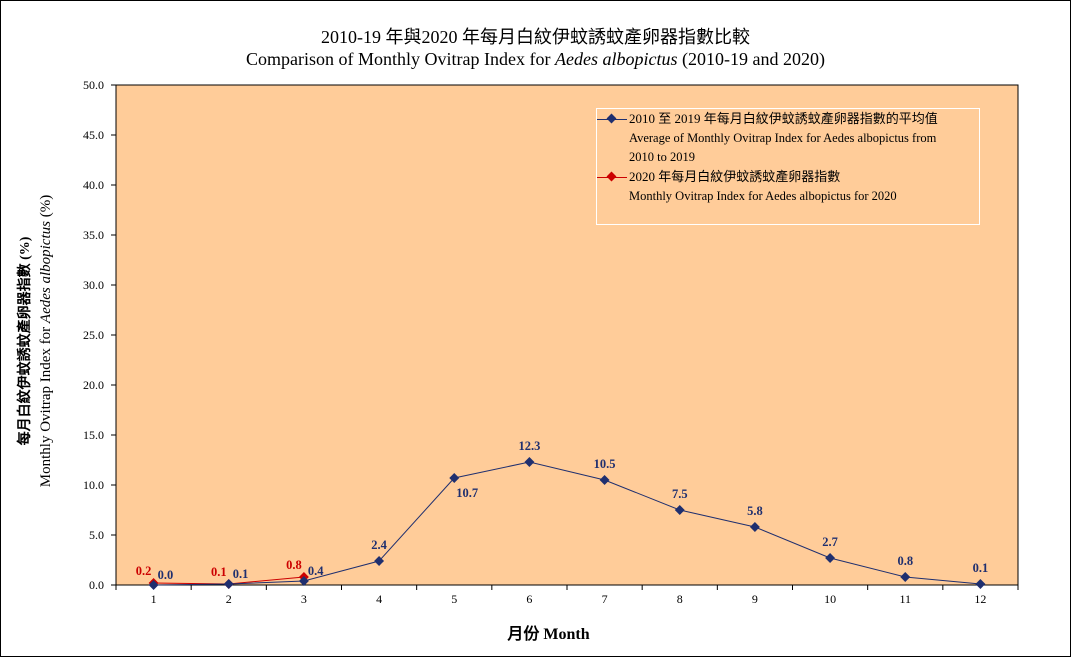  I want to click on x-tick-label: 8, so click(680, 599).